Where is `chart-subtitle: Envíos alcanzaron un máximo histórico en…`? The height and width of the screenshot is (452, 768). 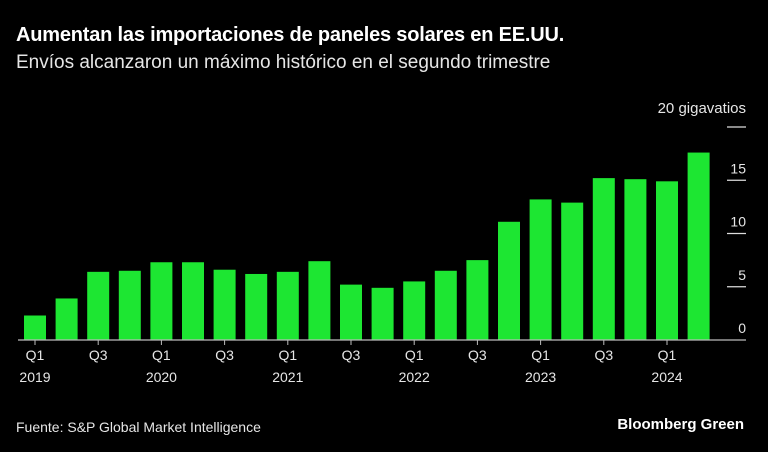 chart-subtitle: Envíos alcanzaron un máximo histórico en… is located at coordinates (283, 62).